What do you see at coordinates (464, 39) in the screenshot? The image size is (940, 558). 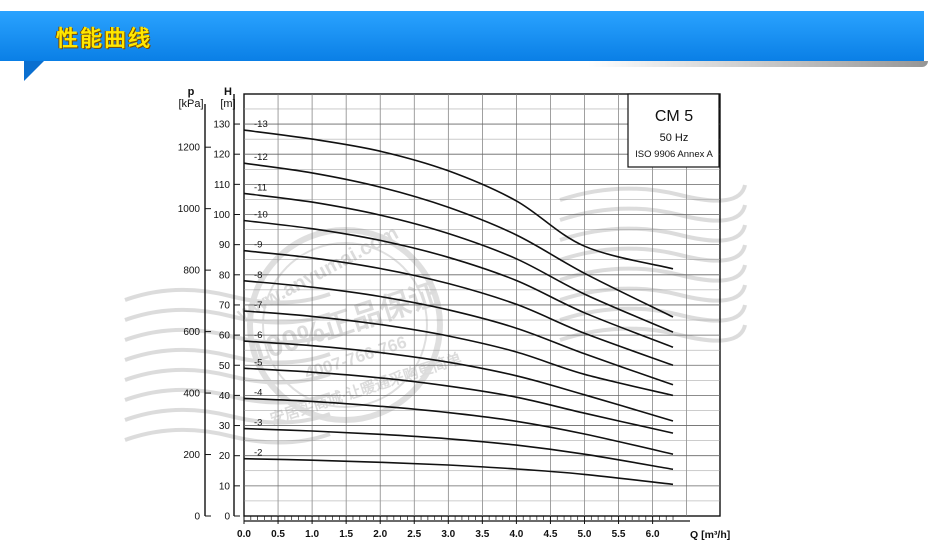 I see `section-header-bar: 性能曲线` at bounding box center [464, 39].